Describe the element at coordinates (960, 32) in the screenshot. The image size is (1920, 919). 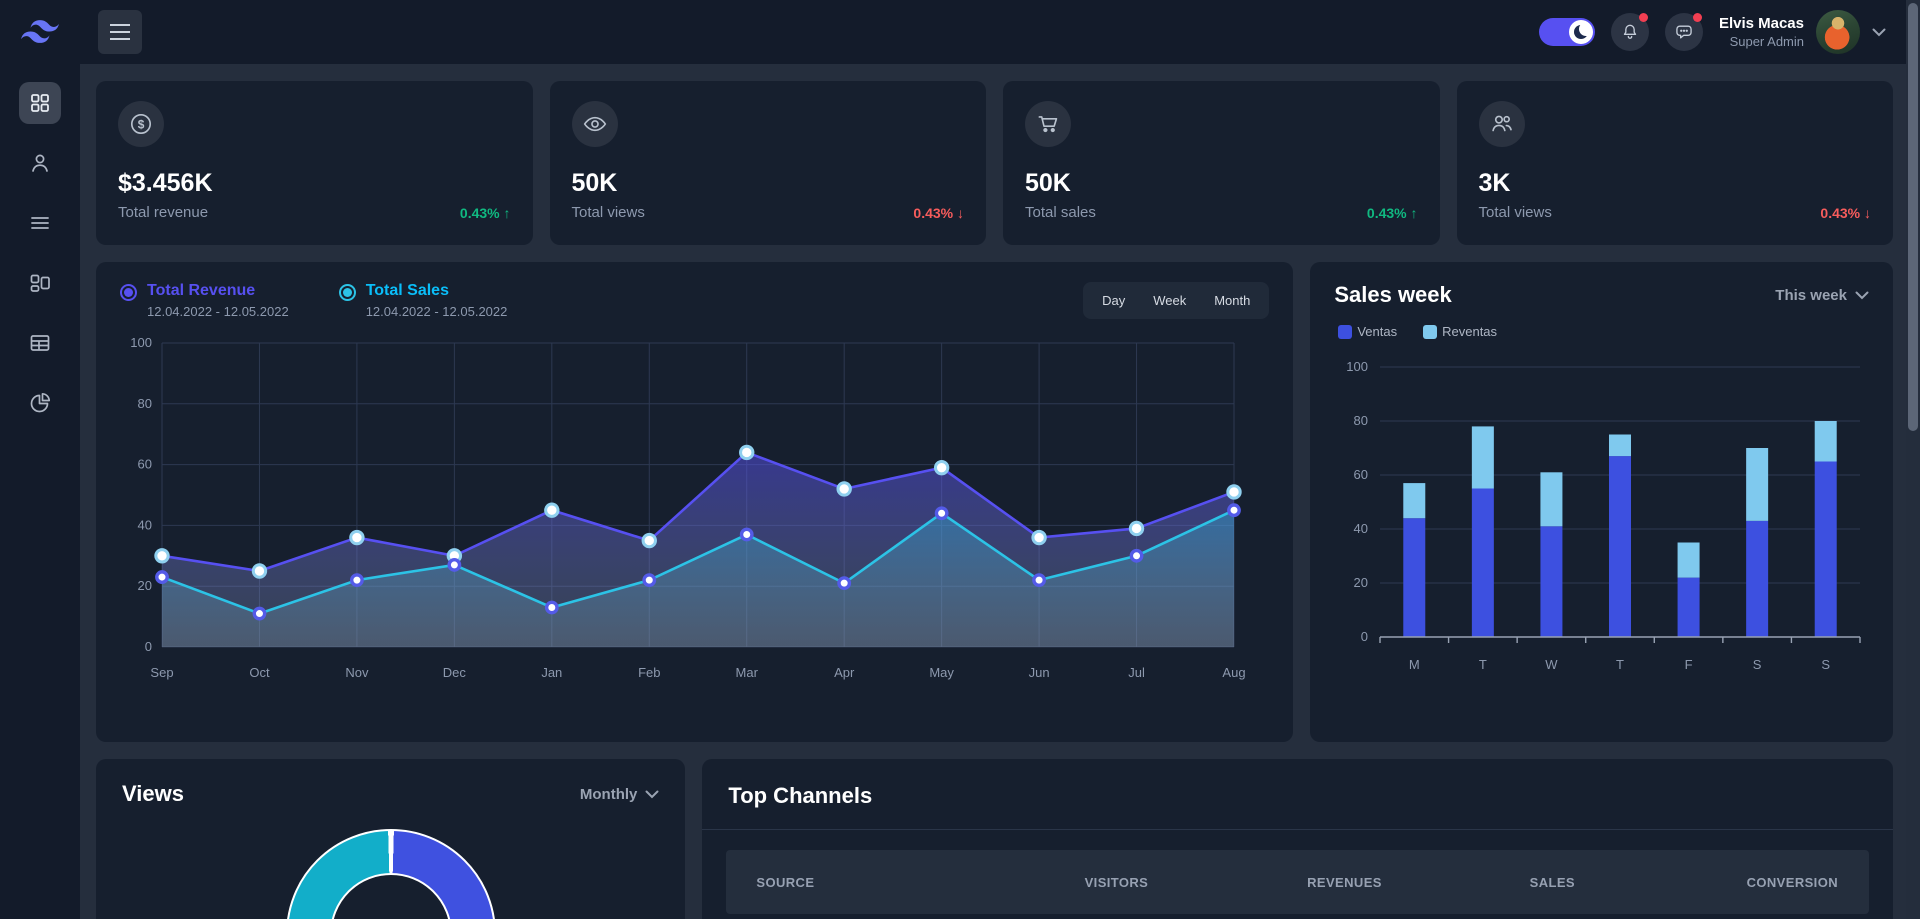
I see `topbar: Elvis Macas Super Admin` at that location.